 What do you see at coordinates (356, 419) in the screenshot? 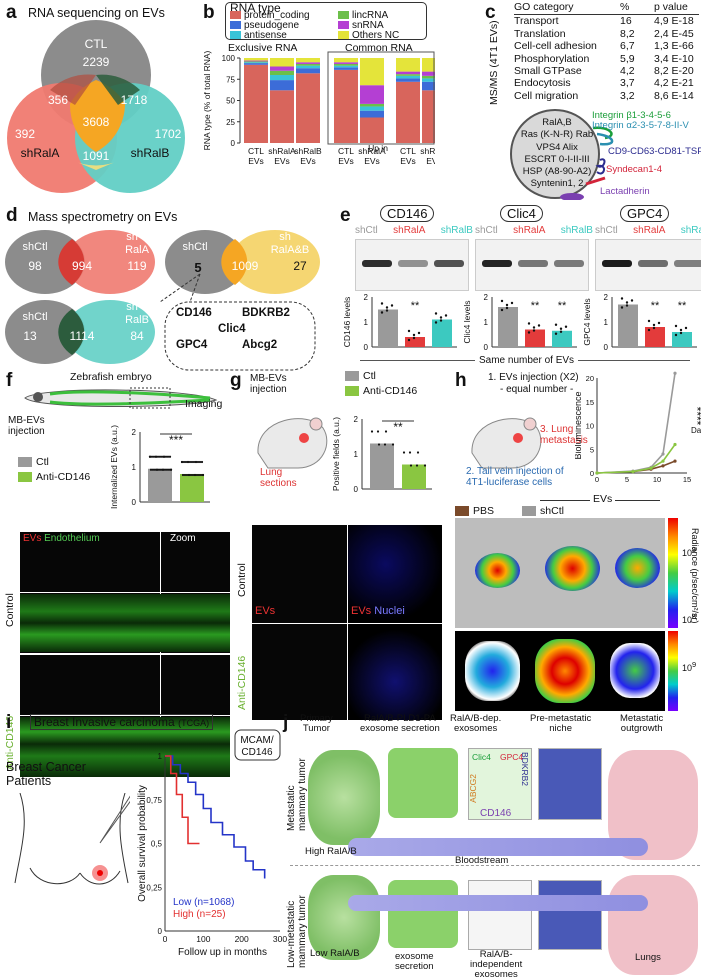
I see `ytick: 2` at bounding box center [356, 419].